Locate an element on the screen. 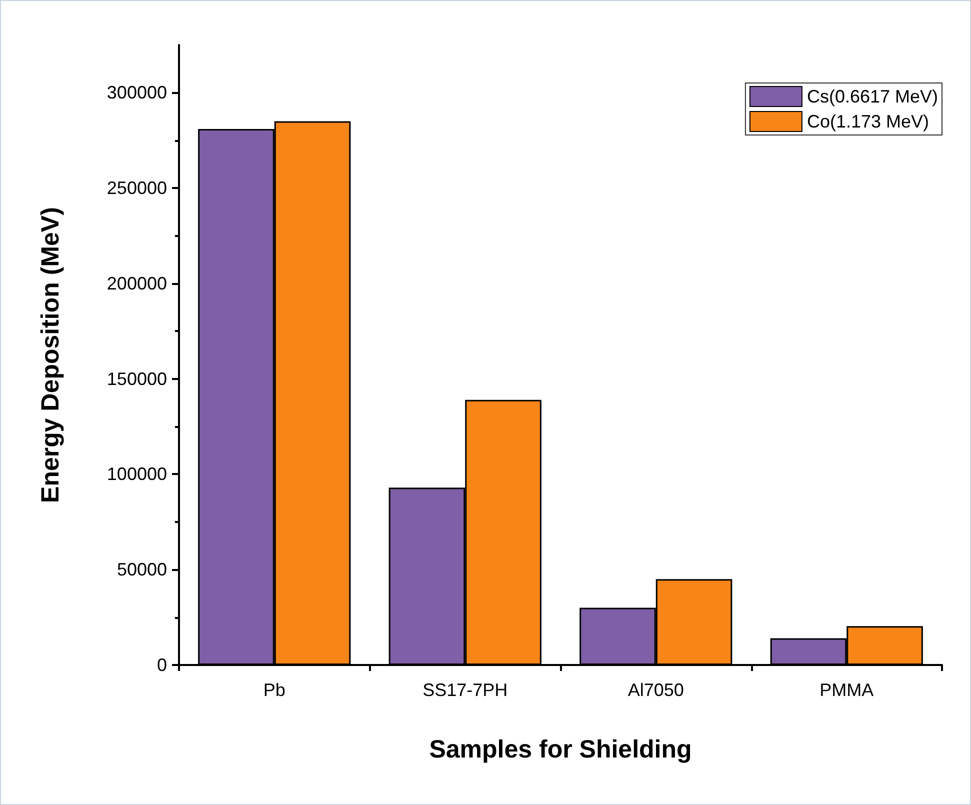 The height and width of the screenshot is (805, 971). y-tick-label: 250000 is located at coordinates (136, 188).